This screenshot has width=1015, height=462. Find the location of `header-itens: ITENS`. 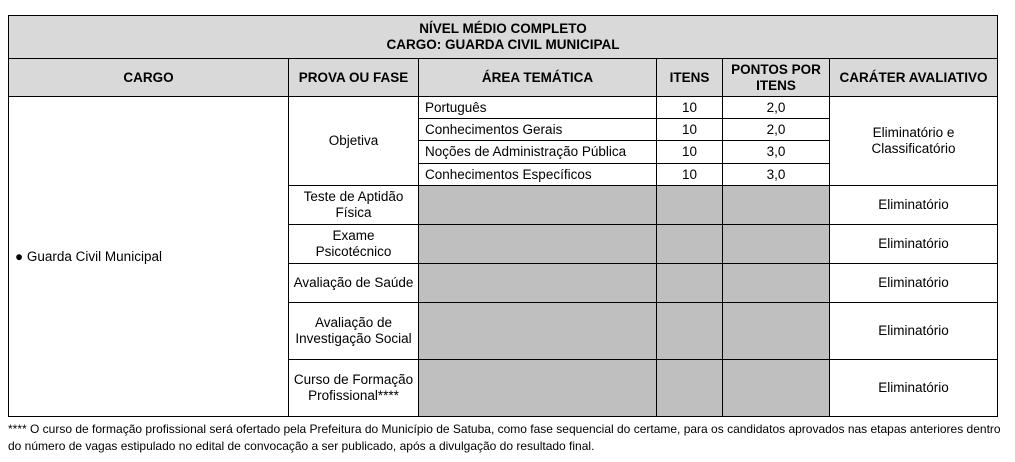

header-itens: ITENS is located at coordinates (689, 77).